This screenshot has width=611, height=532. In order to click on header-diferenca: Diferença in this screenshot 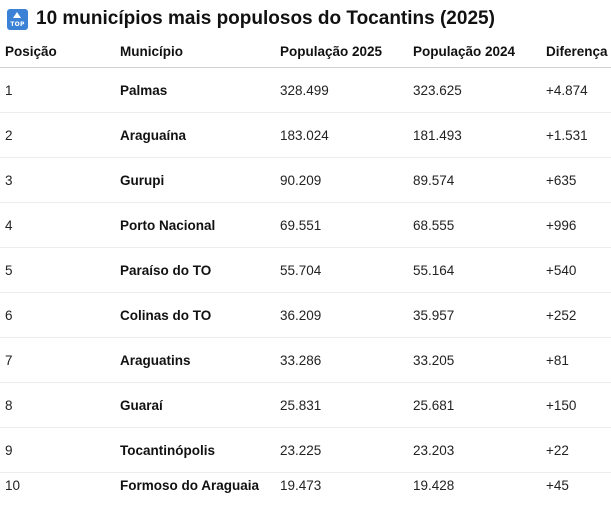, I will do `click(576, 52)`.